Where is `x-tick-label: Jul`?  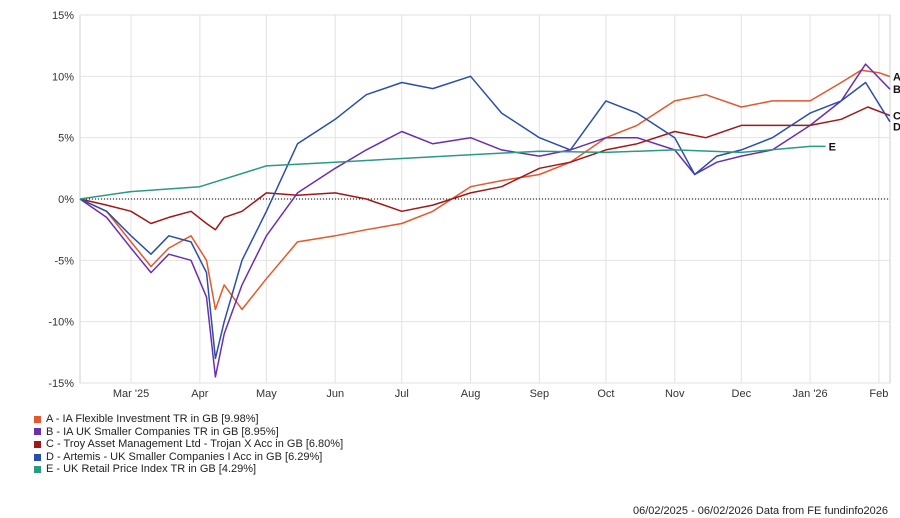
x-tick-label: Jul is located at coordinates (402, 394).